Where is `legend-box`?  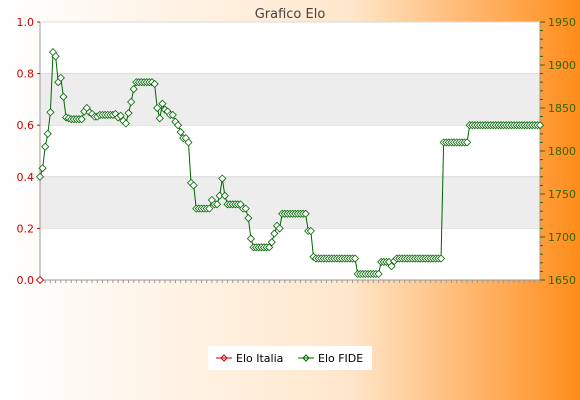 legend-box is located at coordinates (290, 358).